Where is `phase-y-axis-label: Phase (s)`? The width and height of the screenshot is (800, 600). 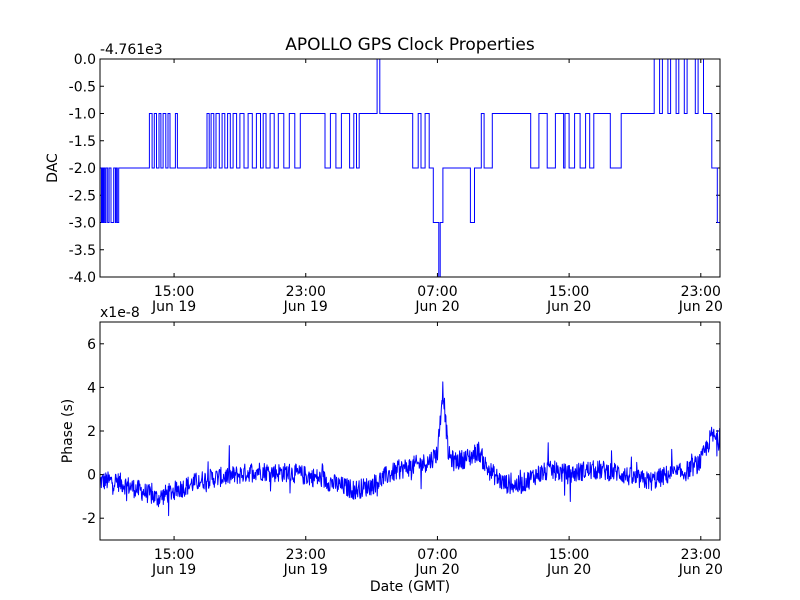
phase-y-axis-label: Phase (s) is located at coordinates (68, 431).